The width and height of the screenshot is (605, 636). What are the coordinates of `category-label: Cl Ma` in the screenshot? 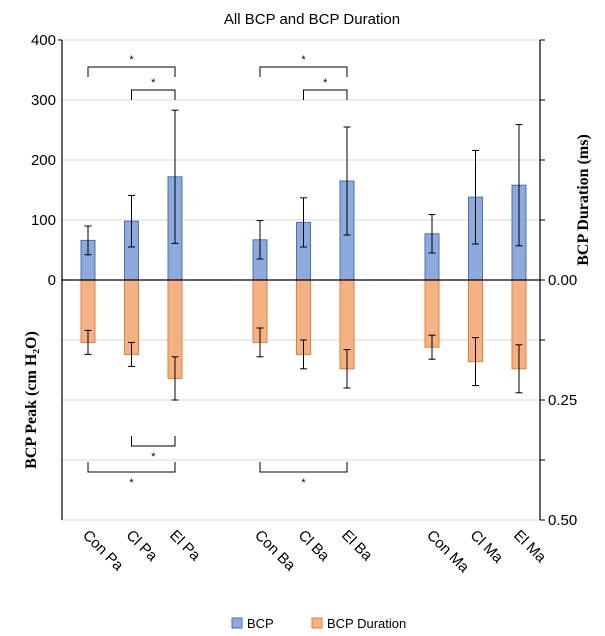 It's located at (487, 547).